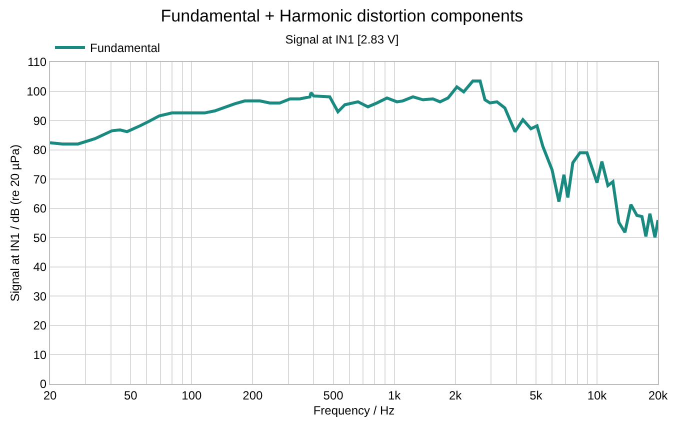  What do you see at coordinates (342, 16) in the screenshot?
I see `chart-title: Fundamental + Harmonic distortion components` at bounding box center [342, 16].